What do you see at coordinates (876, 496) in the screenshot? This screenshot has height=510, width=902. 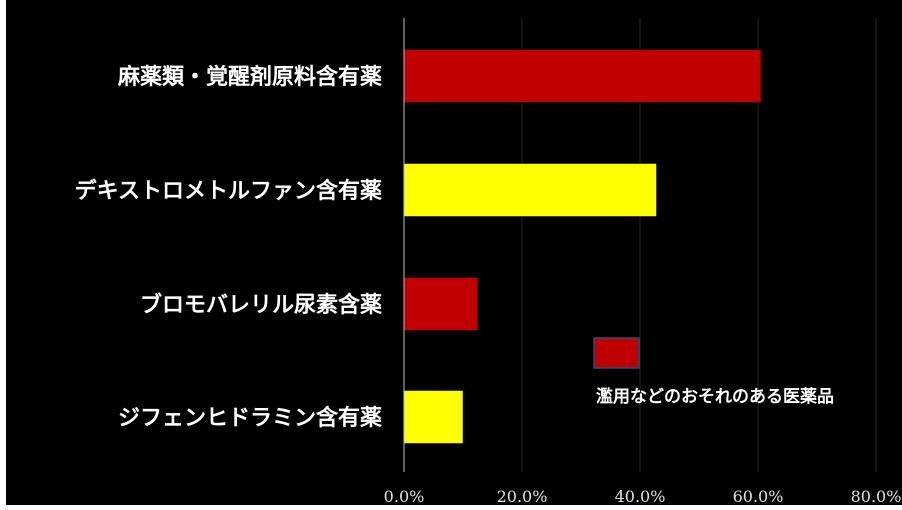 I see `x-tick-label: 80.0%` at bounding box center [876, 496].